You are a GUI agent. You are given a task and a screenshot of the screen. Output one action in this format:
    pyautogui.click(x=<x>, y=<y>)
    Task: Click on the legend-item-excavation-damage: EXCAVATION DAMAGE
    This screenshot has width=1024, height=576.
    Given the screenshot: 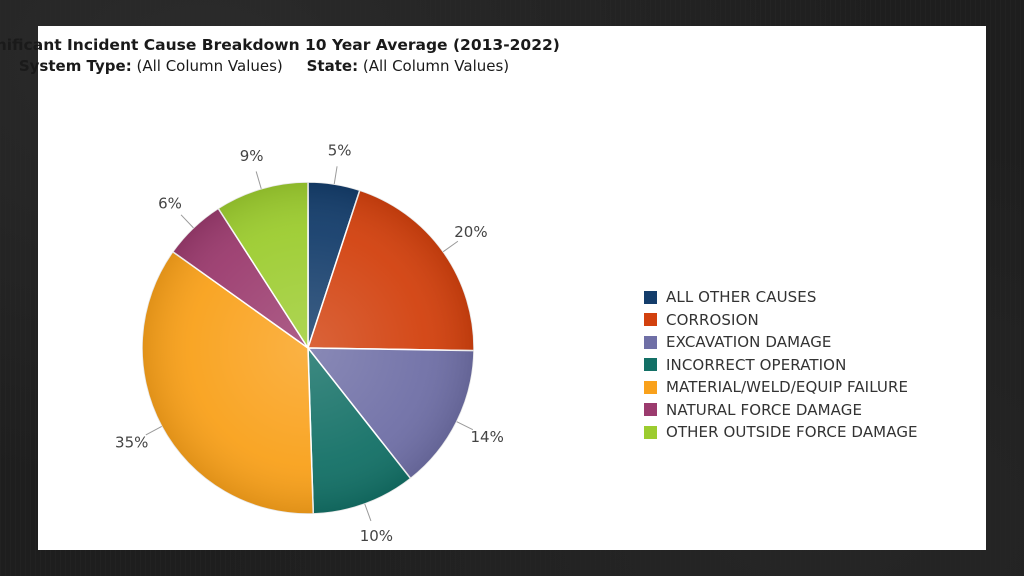 What is the action you would take?
    pyautogui.click(x=781, y=342)
    